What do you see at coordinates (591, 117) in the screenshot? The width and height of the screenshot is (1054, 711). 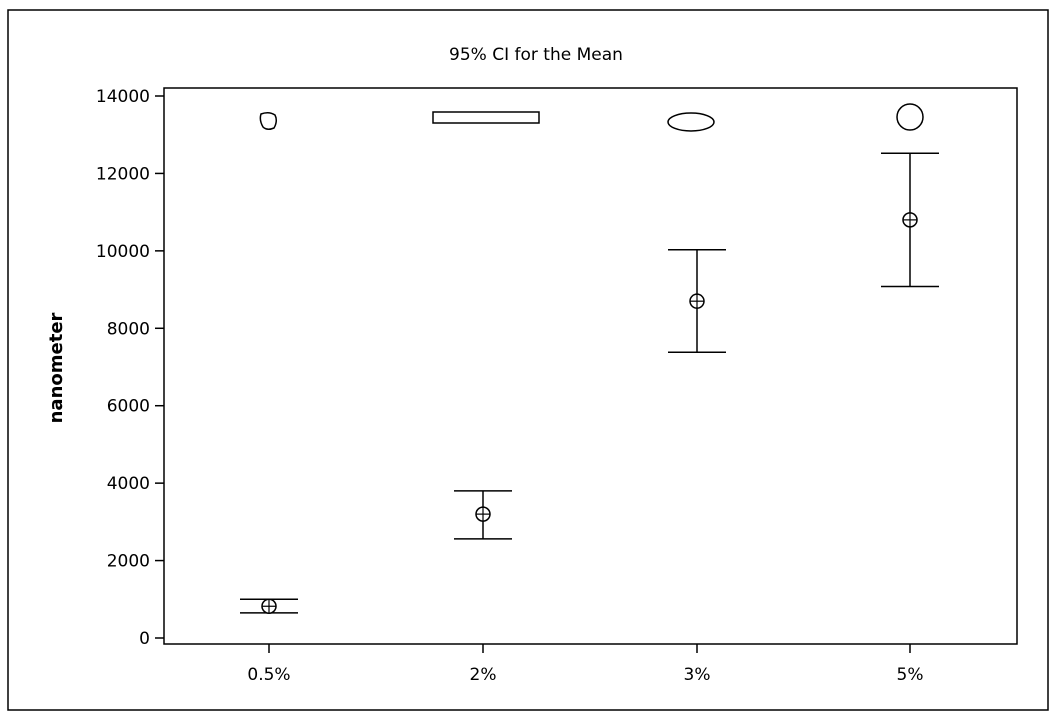 I see `shape-icons` at bounding box center [591, 117].